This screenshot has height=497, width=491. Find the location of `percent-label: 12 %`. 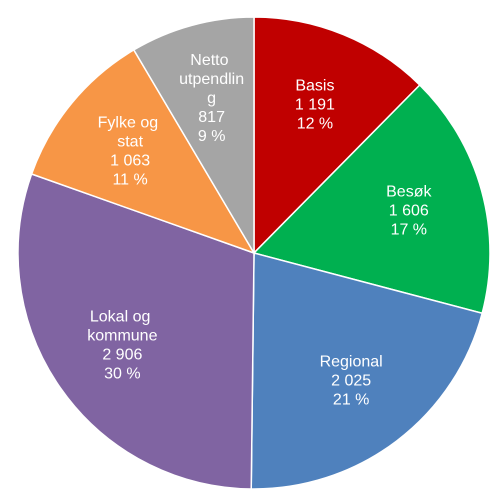

percent-label: 12 % is located at coordinates (315, 124).